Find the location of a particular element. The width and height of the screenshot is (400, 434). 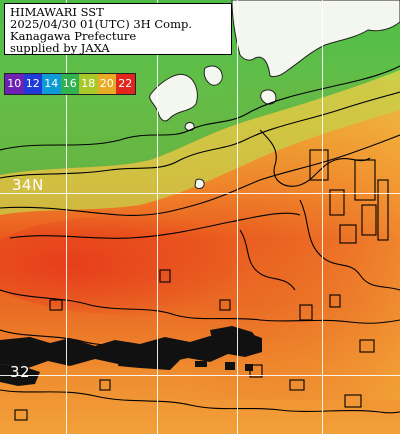

legend-cell-16: 16 is located at coordinates (69, 84).